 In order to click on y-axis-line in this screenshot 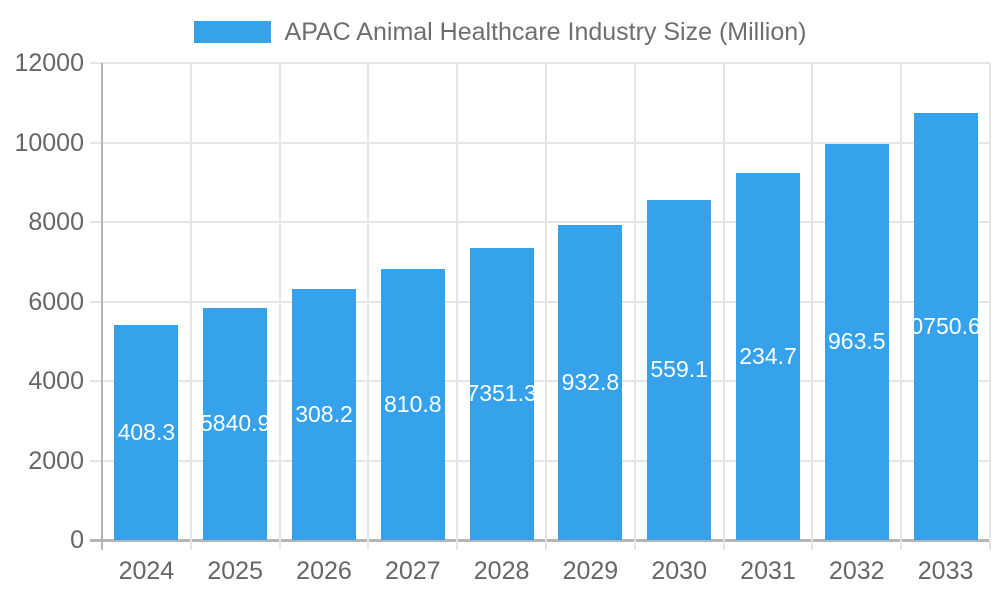, I will do `click(102, 306)`.